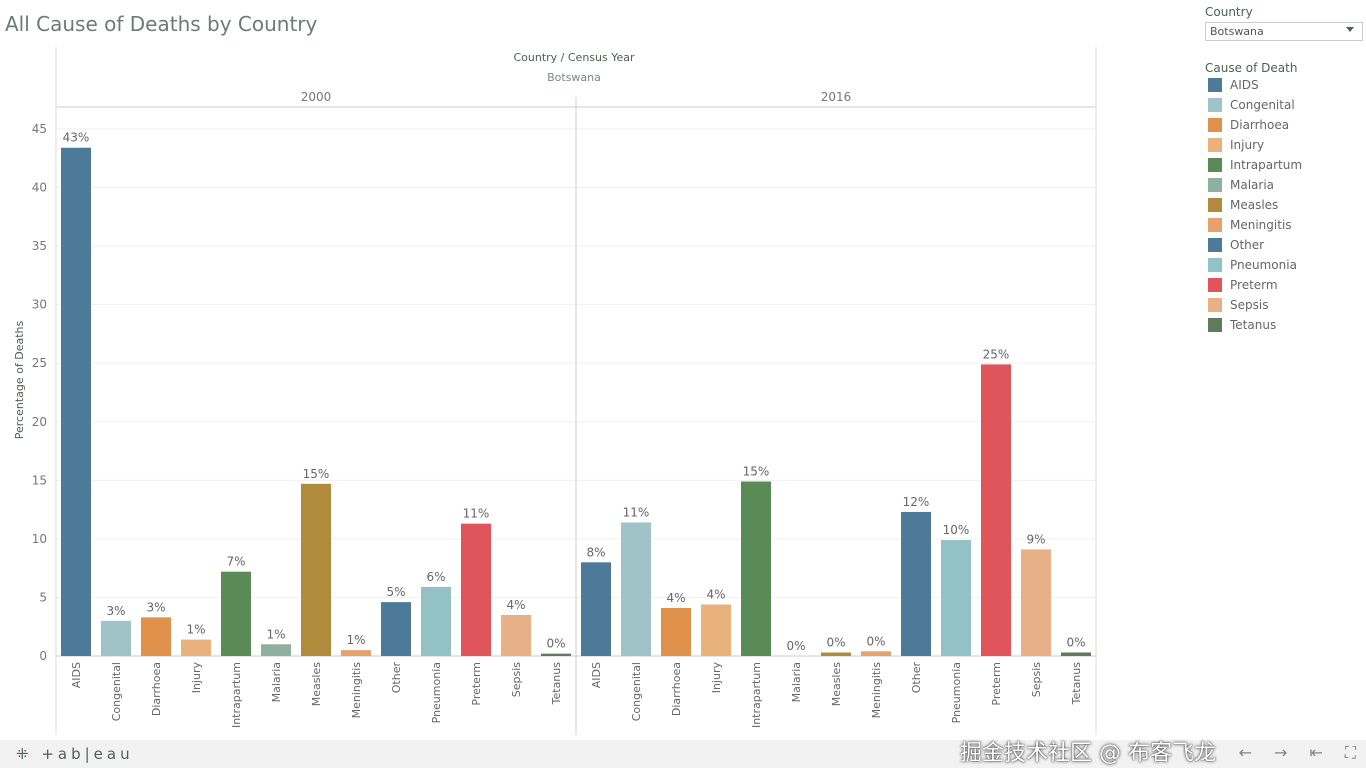 The width and height of the screenshot is (1366, 768). Describe the element at coordinates (1350, 752) in the screenshot. I see `fullscreen-icon: ⛶` at that location.